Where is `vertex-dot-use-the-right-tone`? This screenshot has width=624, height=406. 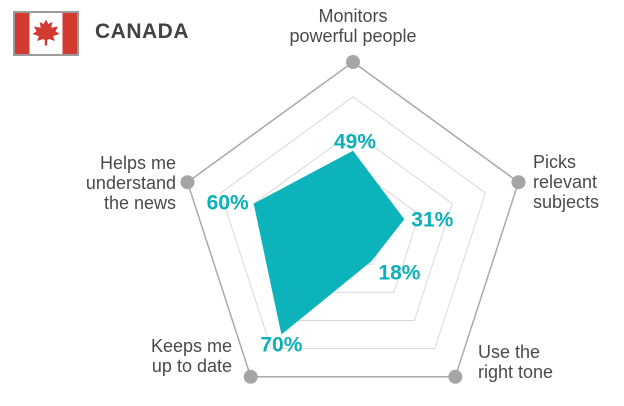 vertex-dot-use-the-right-tone is located at coordinates (455, 376).